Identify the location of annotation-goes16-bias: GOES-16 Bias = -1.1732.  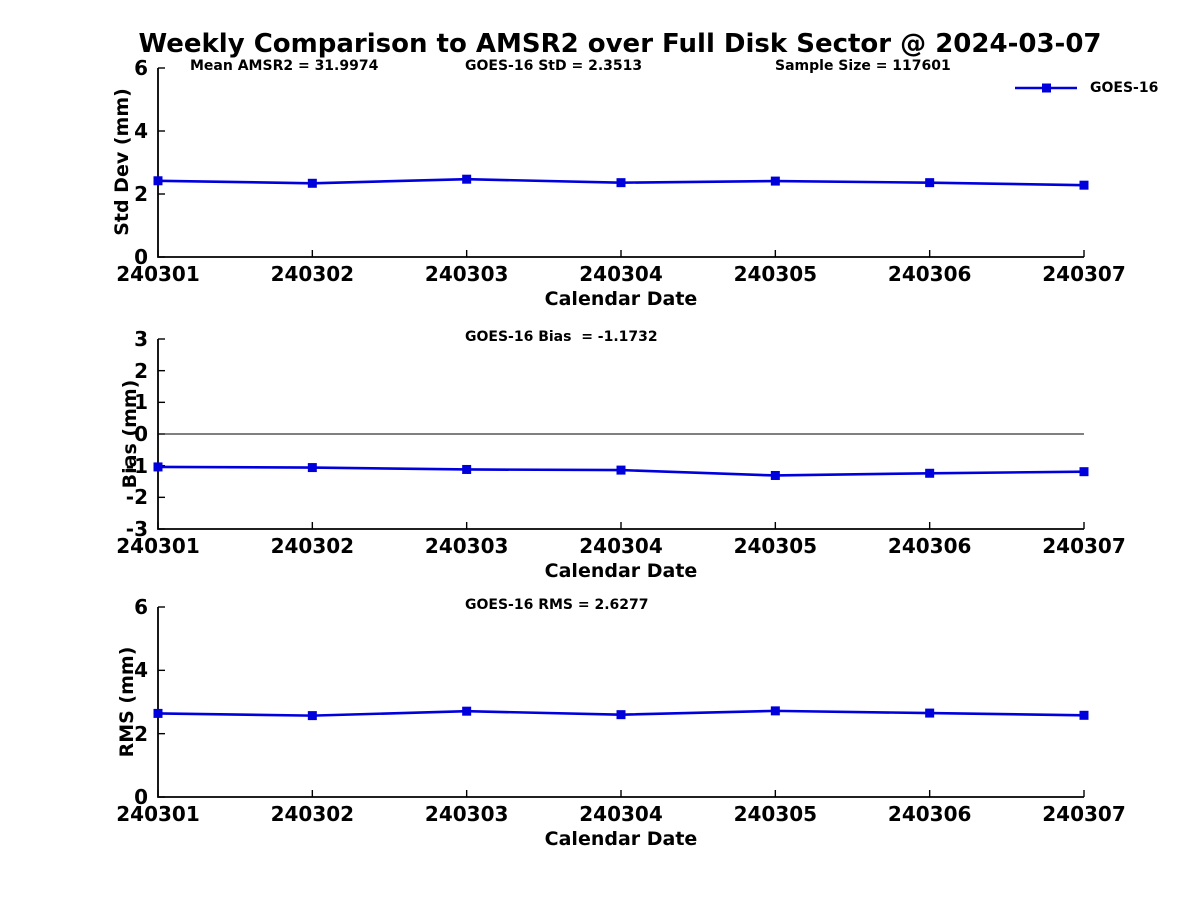
(561, 337).